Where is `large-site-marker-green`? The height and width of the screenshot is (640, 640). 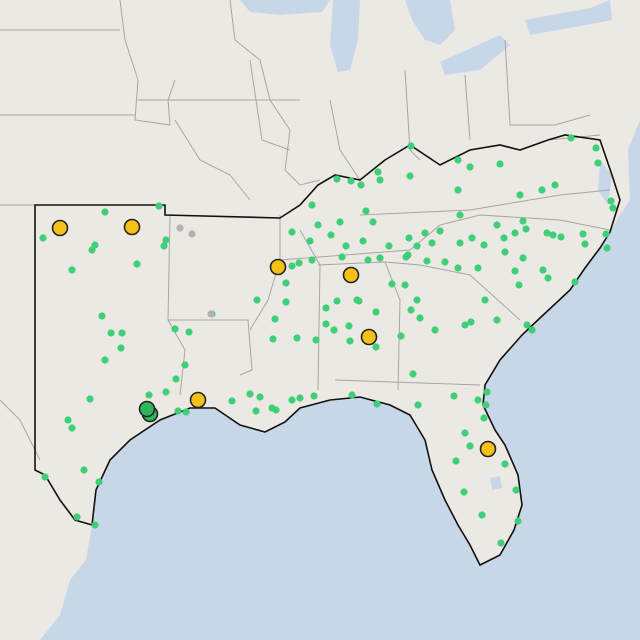 large-site-marker-green is located at coordinates (147, 409).